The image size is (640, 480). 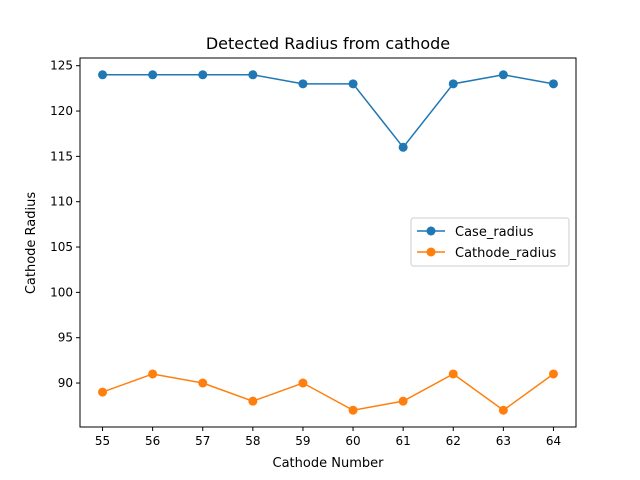 What do you see at coordinates (403, 441) in the screenshot?
I see `x-tick-label: 61` at bounding box center [403, 441].